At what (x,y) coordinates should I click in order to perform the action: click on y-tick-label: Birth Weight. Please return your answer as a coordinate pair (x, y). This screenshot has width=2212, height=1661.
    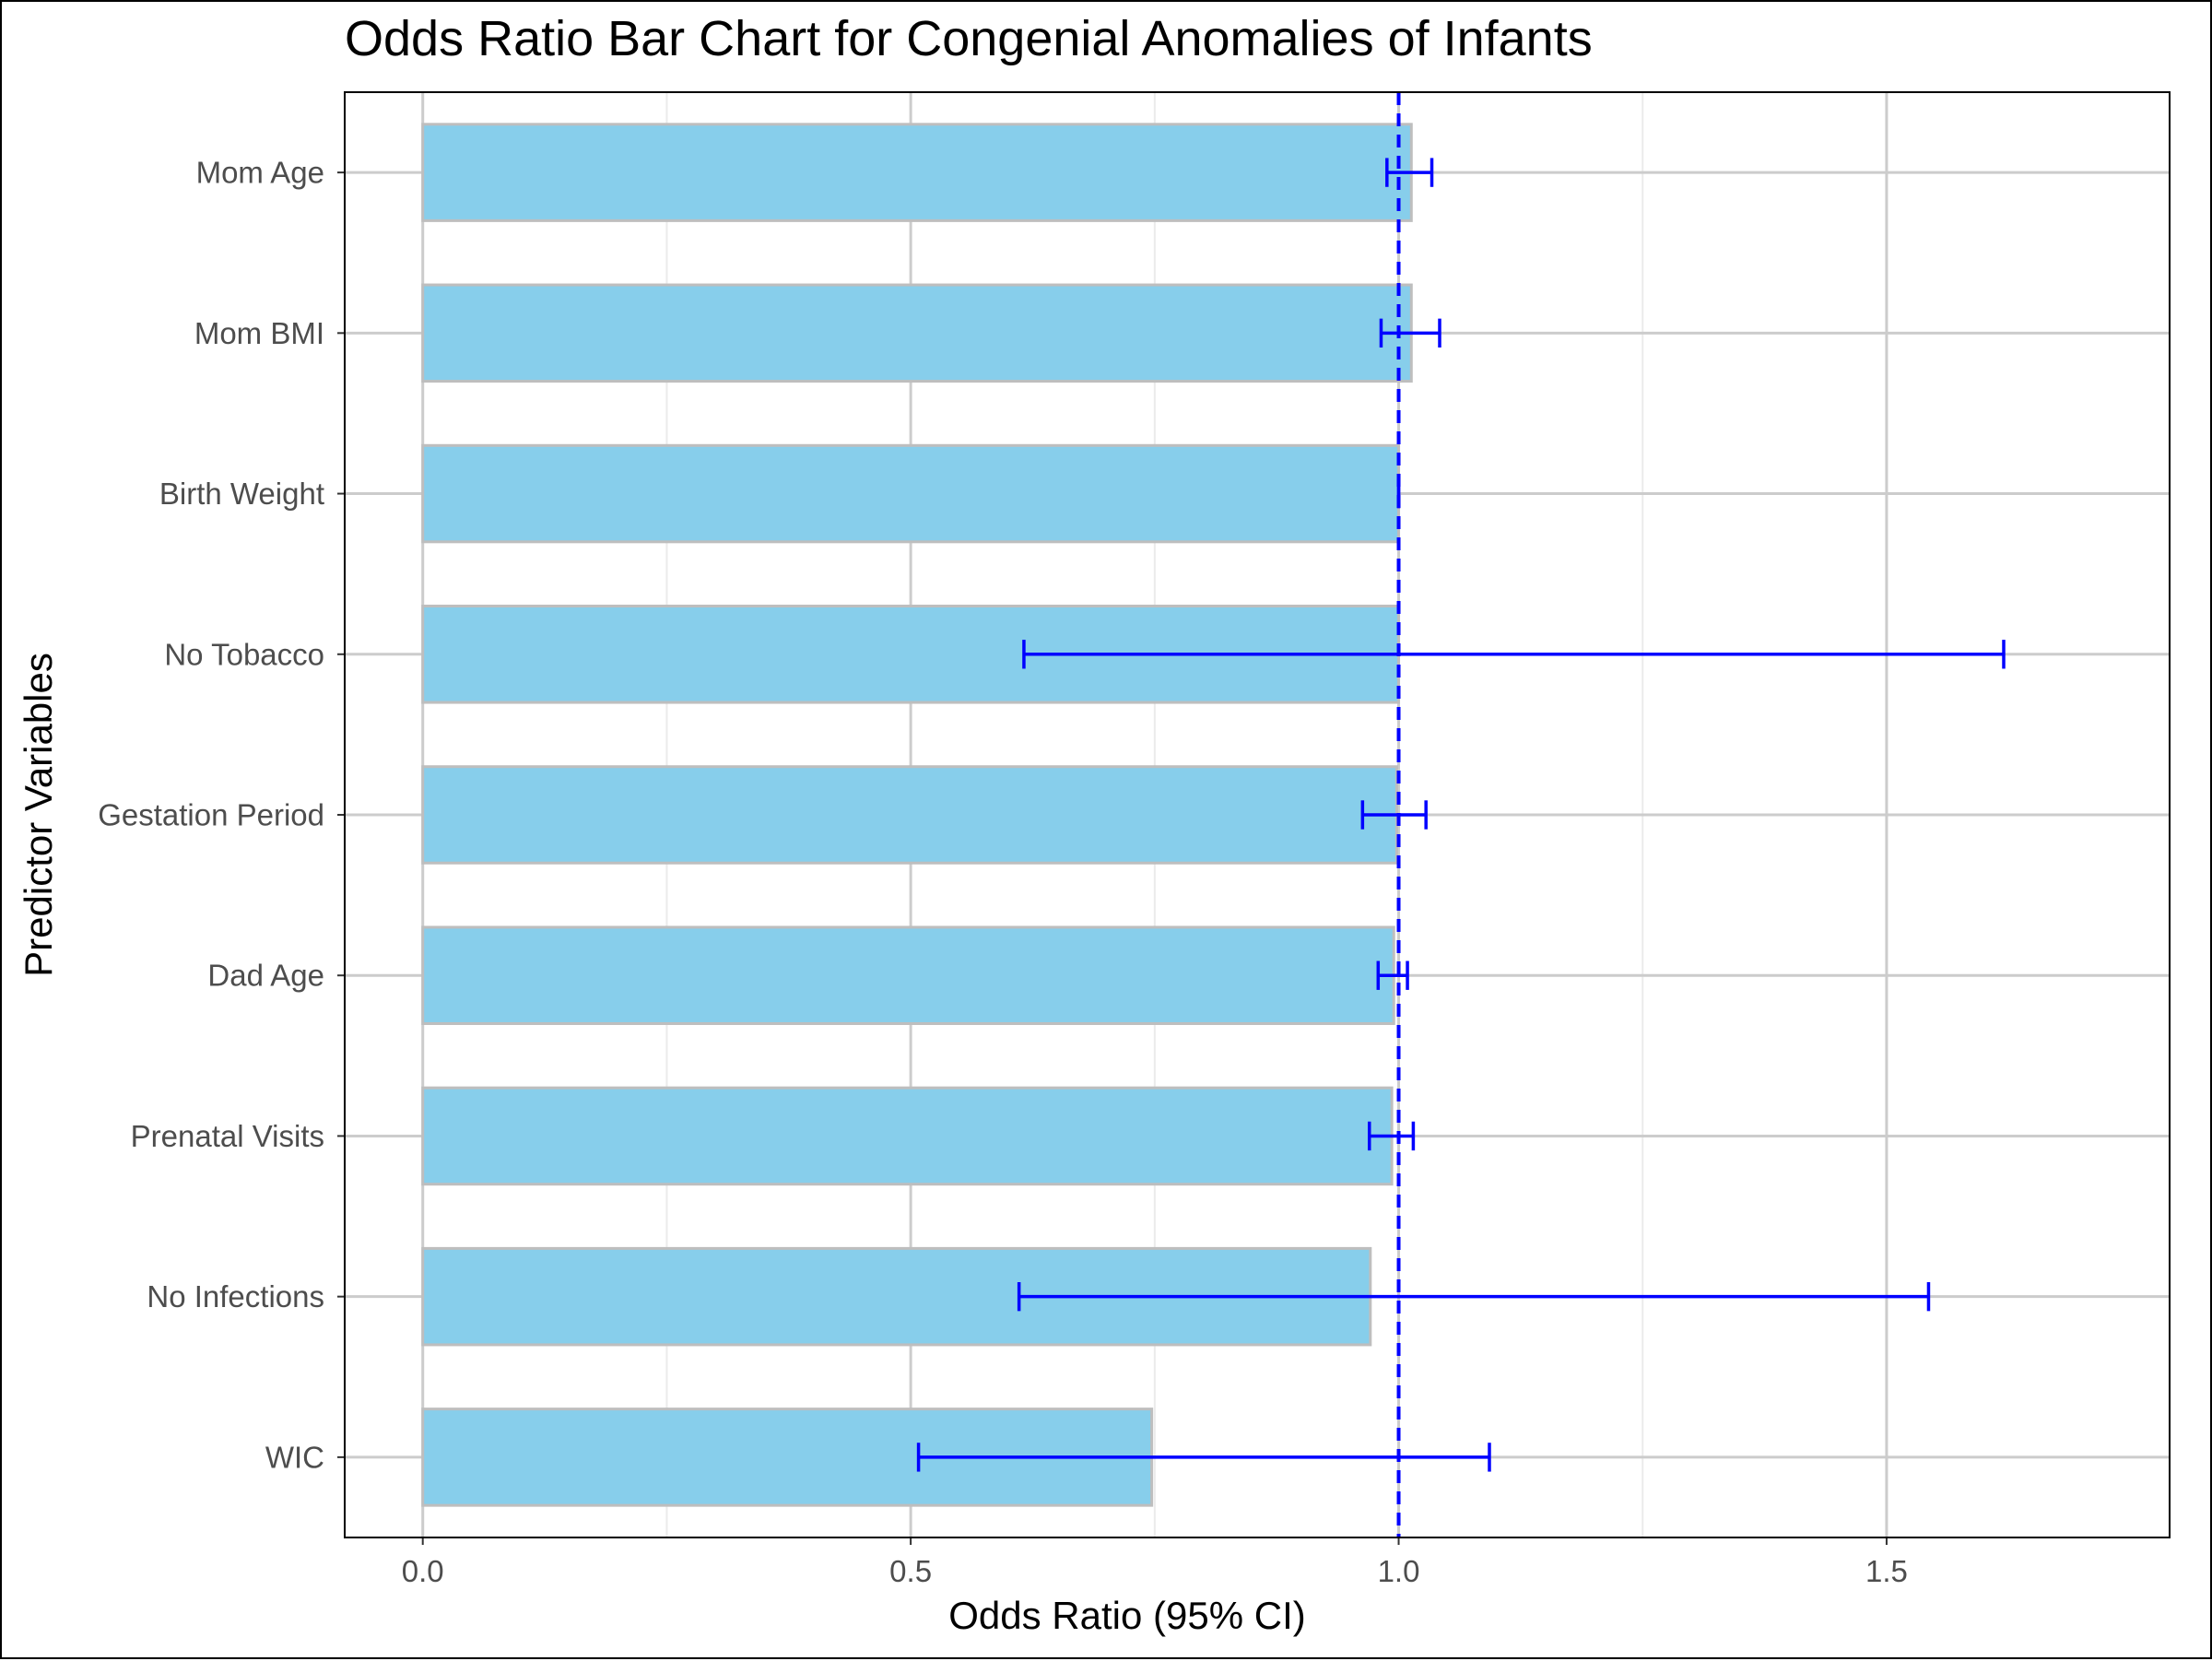
    Looking at the image, I should click on (241, 494).